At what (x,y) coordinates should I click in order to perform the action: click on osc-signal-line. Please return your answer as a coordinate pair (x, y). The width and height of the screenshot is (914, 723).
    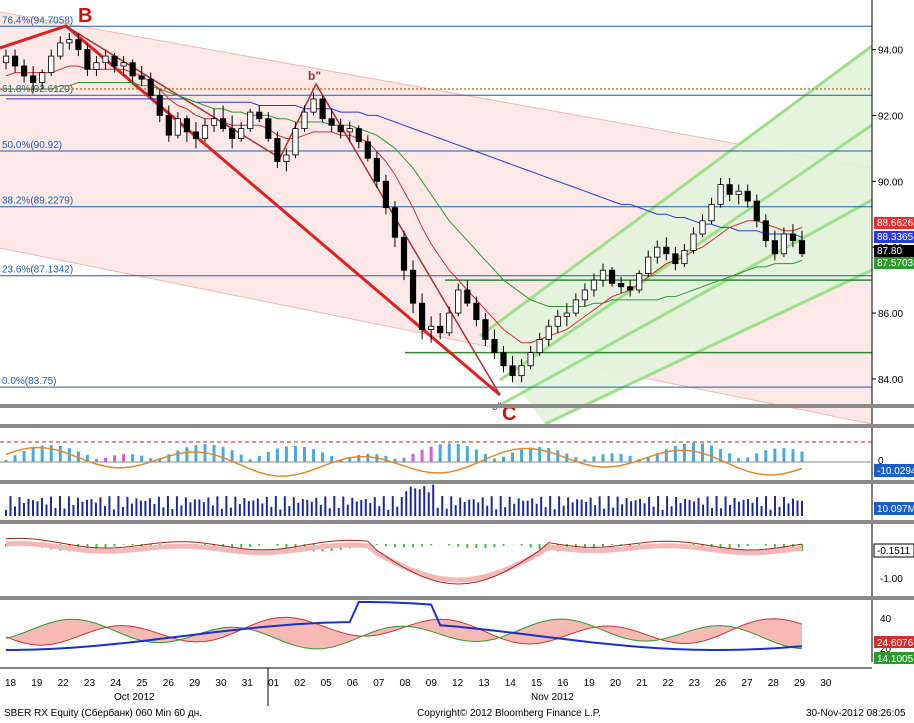
    Looking at the image, I should click on (404, 461).